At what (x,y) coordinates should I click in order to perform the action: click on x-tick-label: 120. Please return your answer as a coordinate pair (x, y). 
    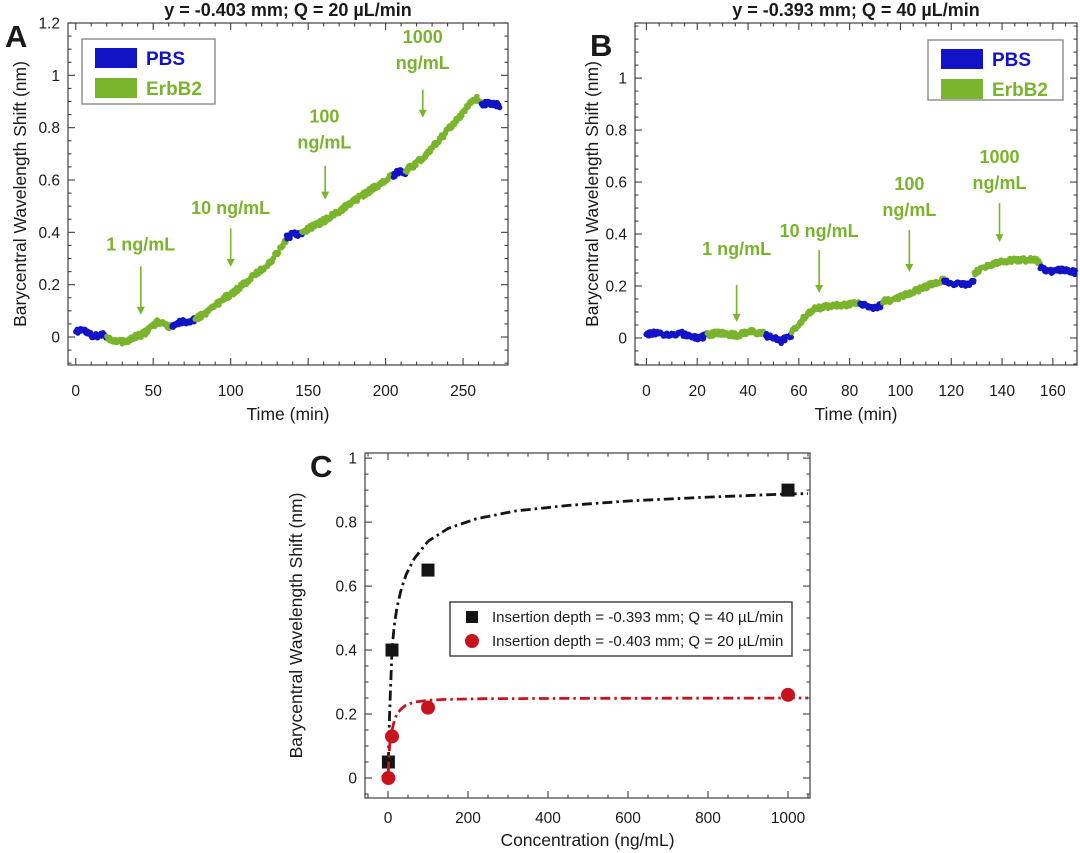
    Looking at the image, I should click on (951, 391).